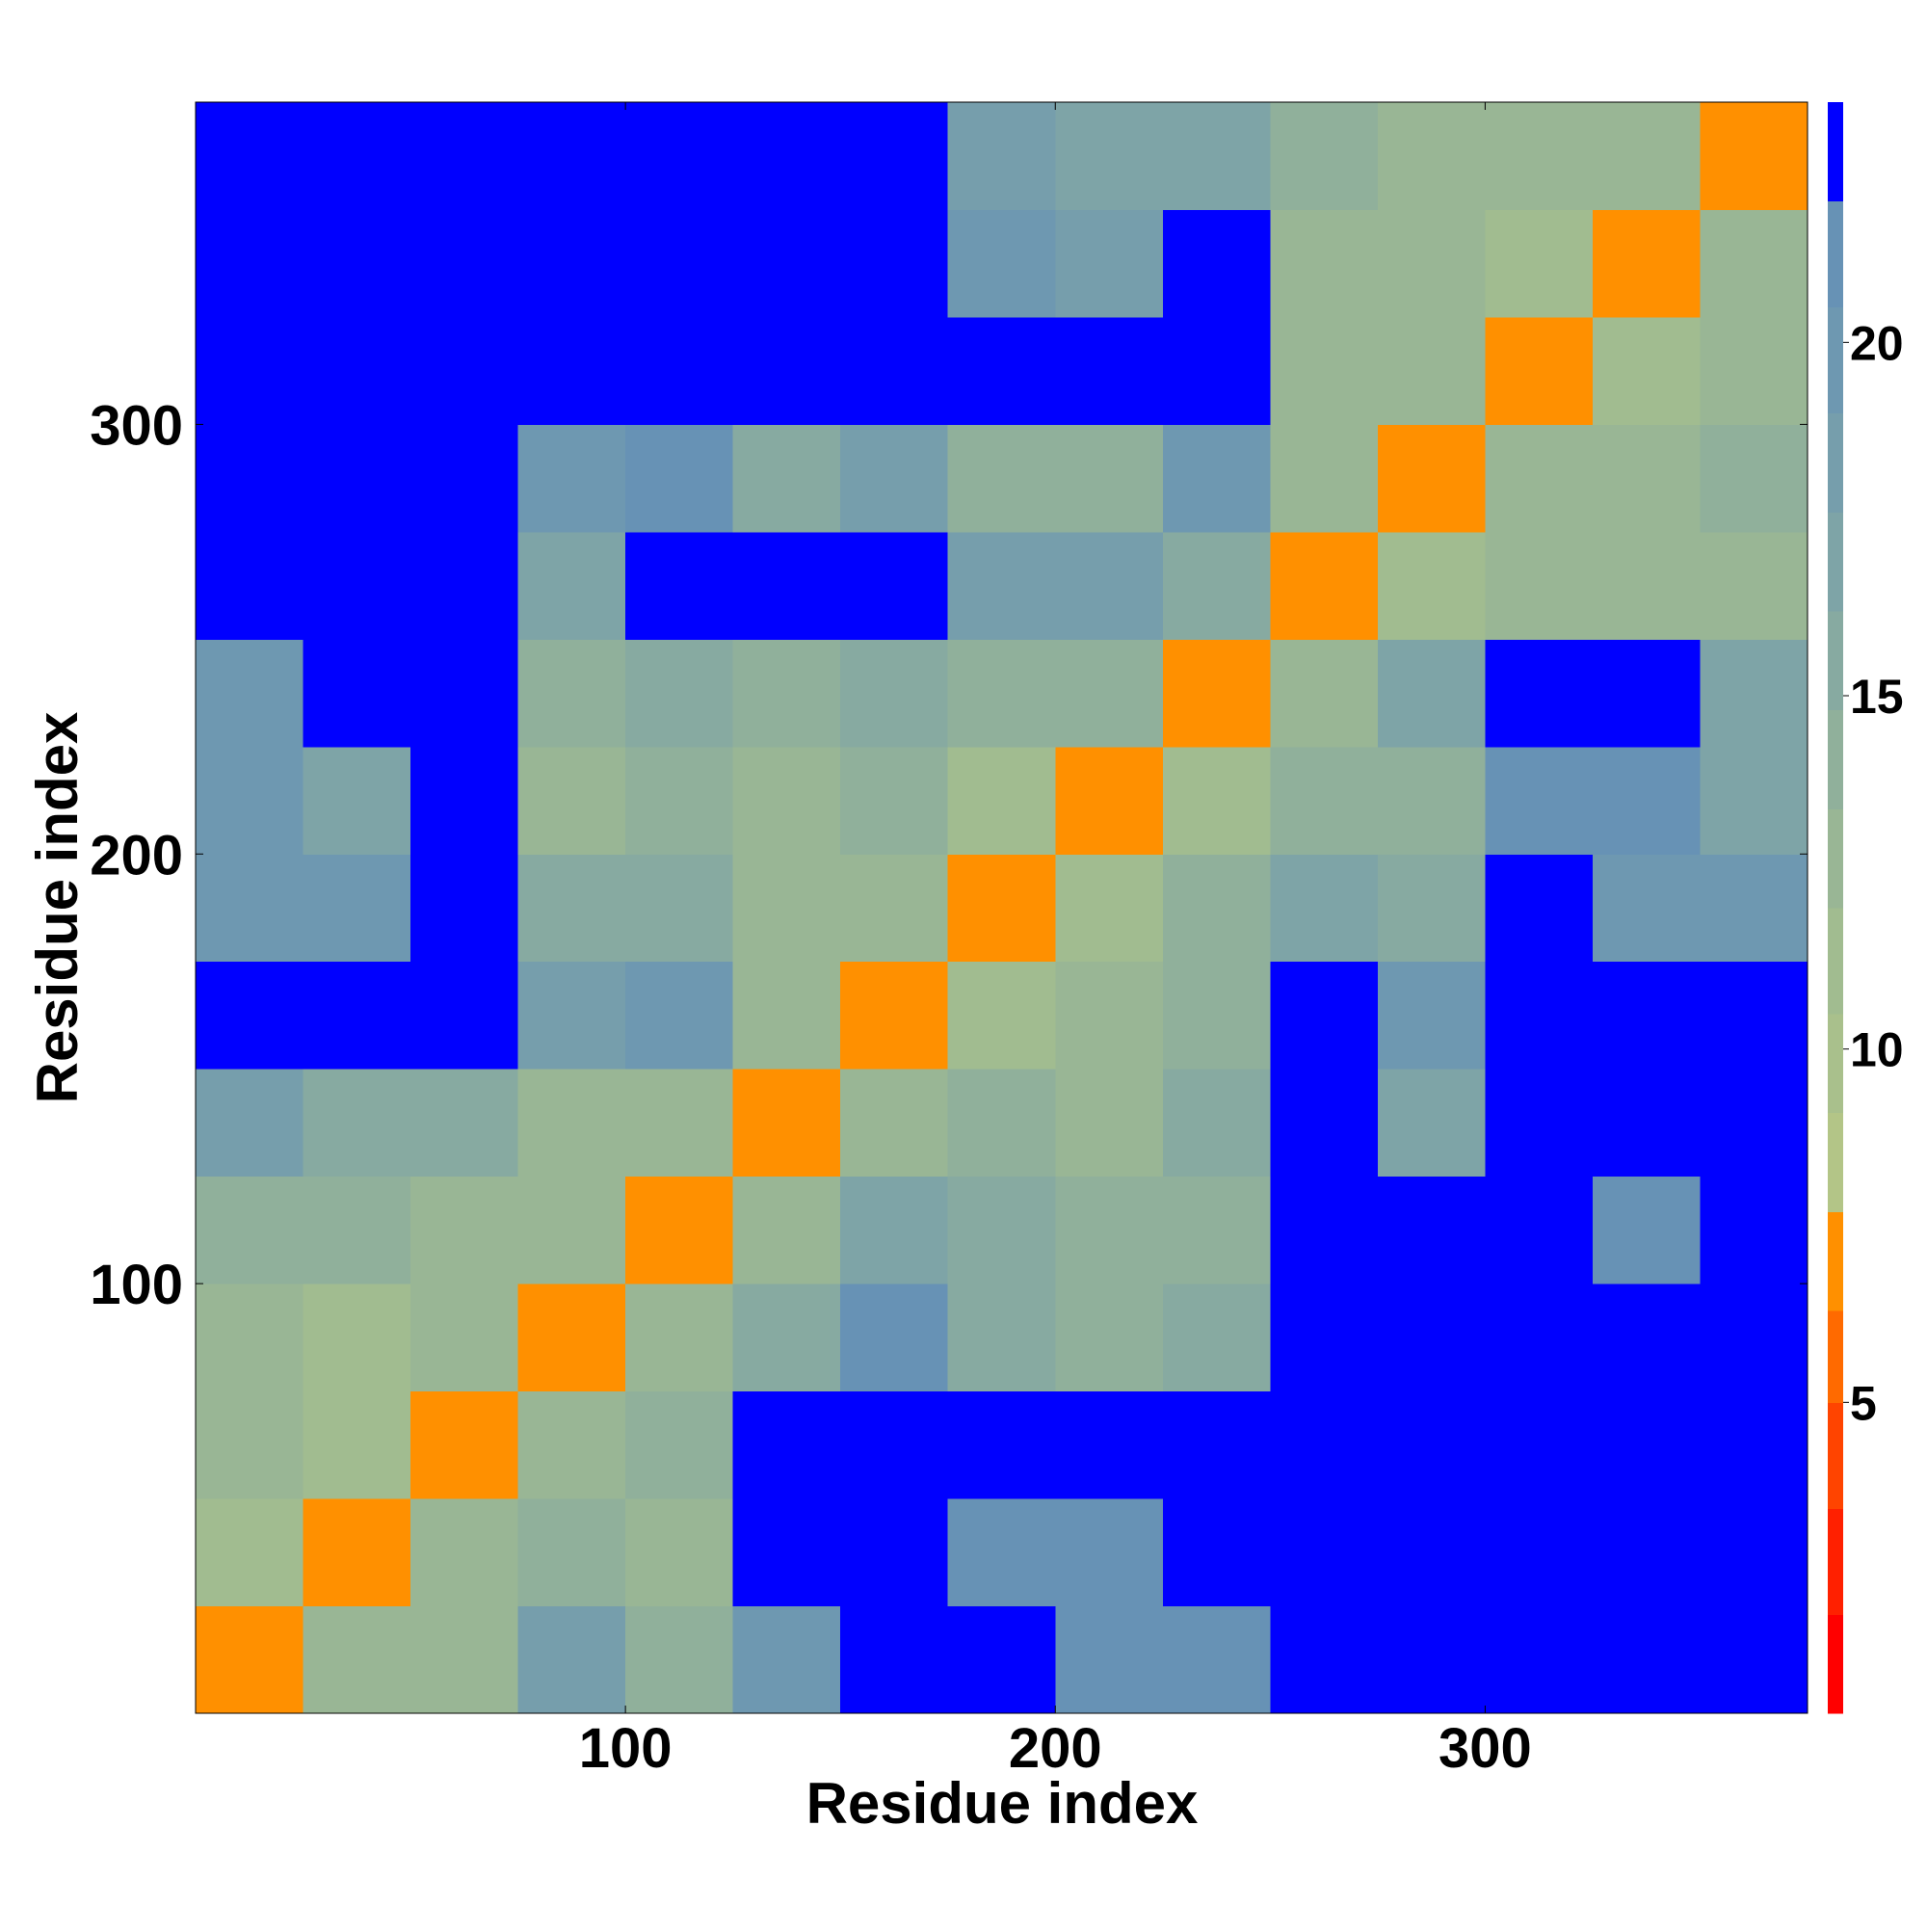 The height and width of the screenshot is (1932, 1927). I want to click on colorbar-tick-label: 10, so click(1877, 1050).